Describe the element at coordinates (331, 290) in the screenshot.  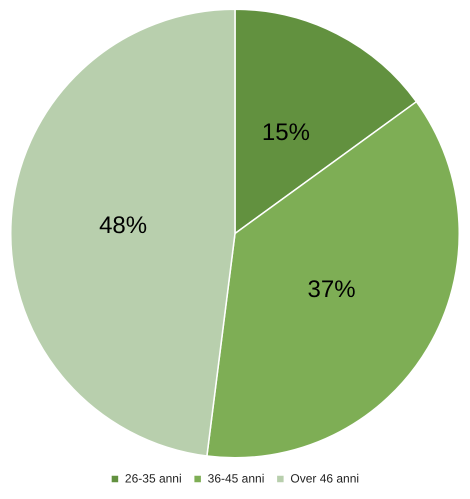
I see `data-label: 37%` at that location.